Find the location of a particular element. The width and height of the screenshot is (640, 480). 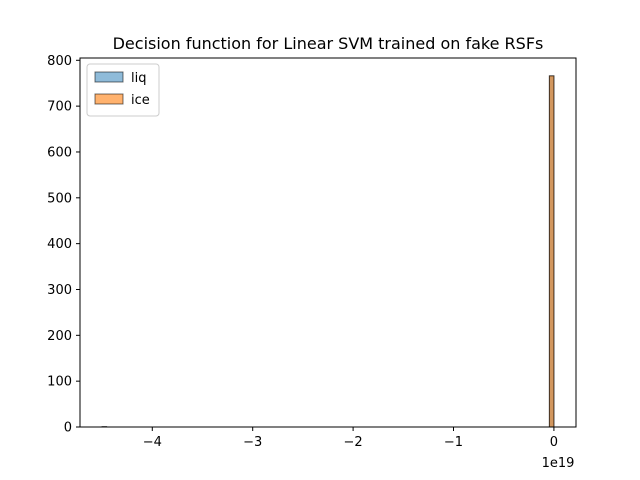

x-tick-label-3: −1 is located at coordinates (453, 442).